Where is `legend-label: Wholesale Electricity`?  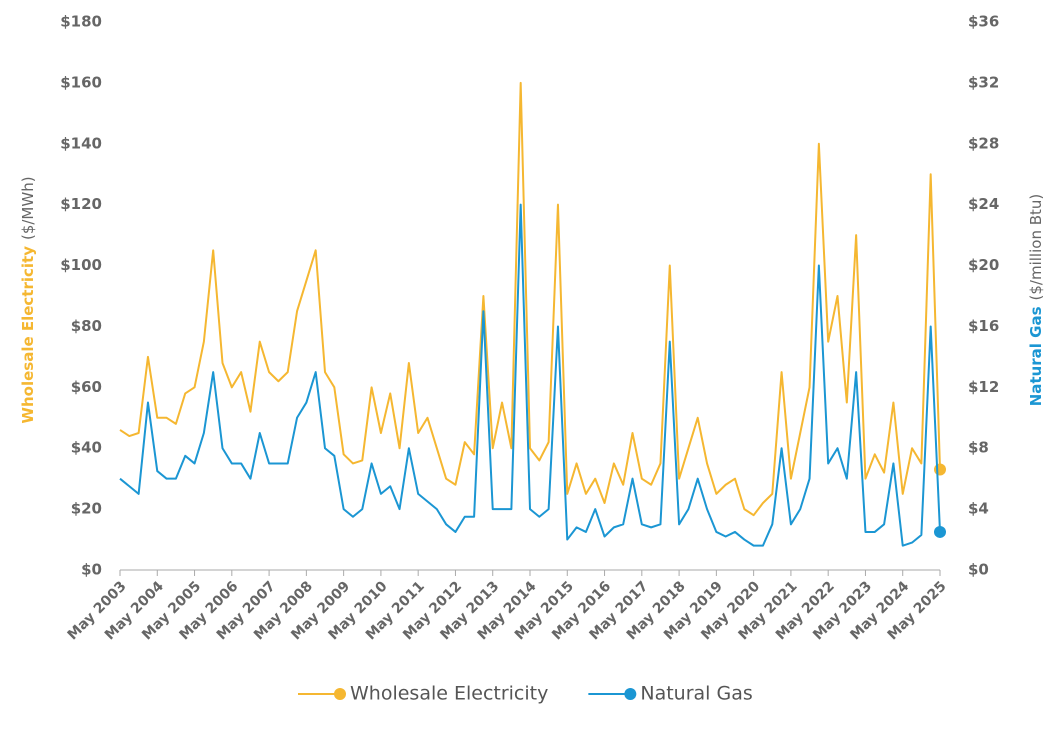 legend-label: Wholesale Electricity is located at coordinates (449, 694).